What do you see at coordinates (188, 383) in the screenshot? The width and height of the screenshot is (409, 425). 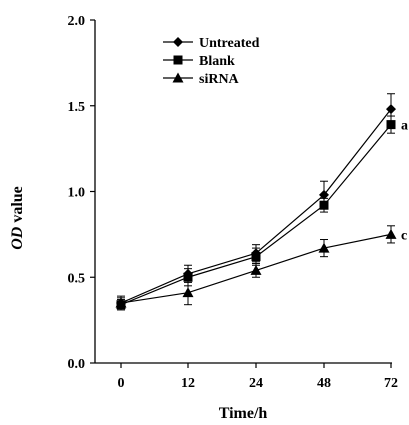 I see `x-tick-label: 12` at bounding box center [188, 383].